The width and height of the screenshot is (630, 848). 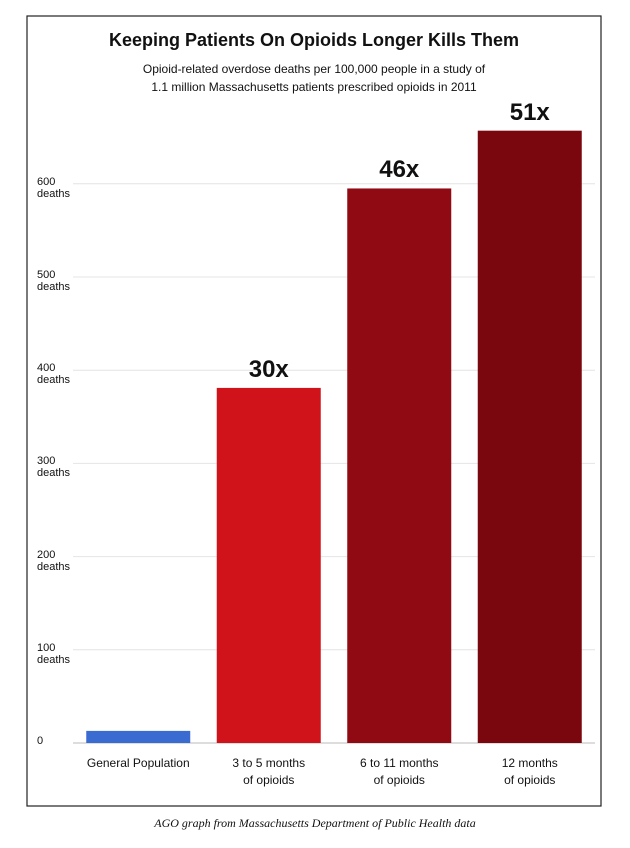 I want to click on bar-annotation: 30x, so click(x=268, y=369).